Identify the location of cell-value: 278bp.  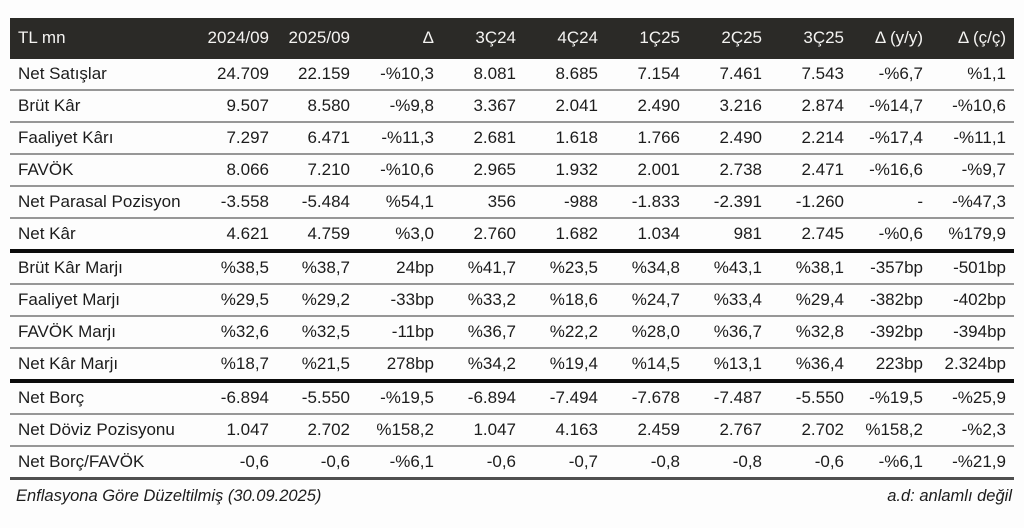
(400, 365).